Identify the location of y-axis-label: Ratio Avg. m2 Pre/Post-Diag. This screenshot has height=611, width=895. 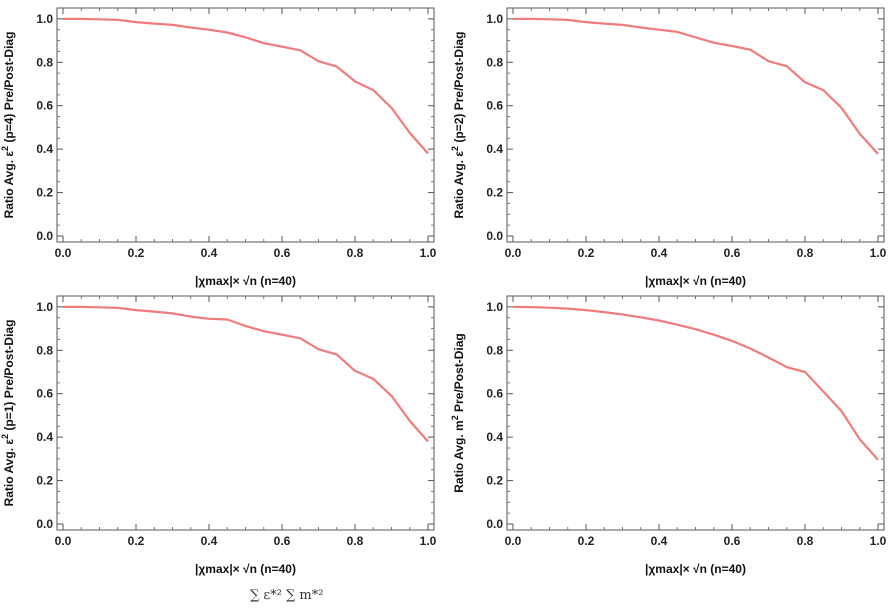
(458, 413).